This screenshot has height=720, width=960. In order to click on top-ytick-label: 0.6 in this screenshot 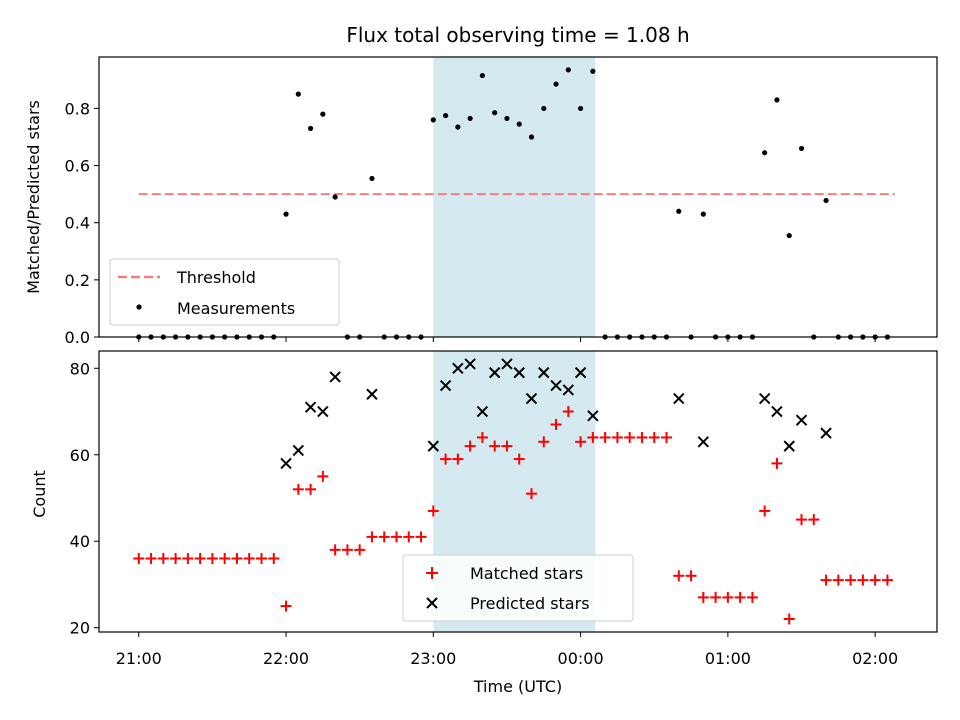, I will do `click(77, 166)`.